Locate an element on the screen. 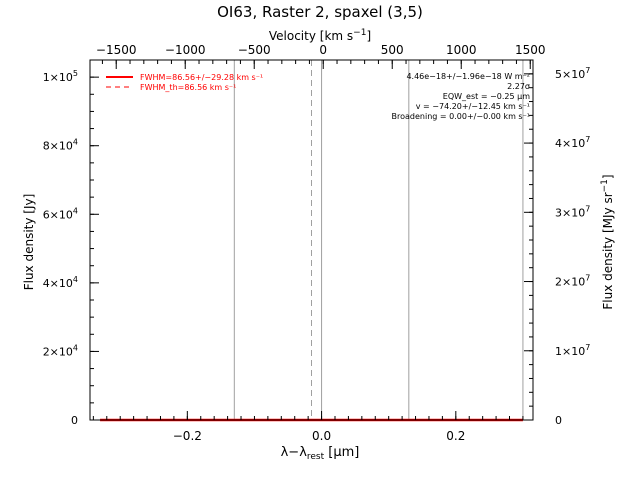 The width and height of the screenshot is (640, 480). left-tick-label: 6×10⁴ is located at coordinates (60, 213).